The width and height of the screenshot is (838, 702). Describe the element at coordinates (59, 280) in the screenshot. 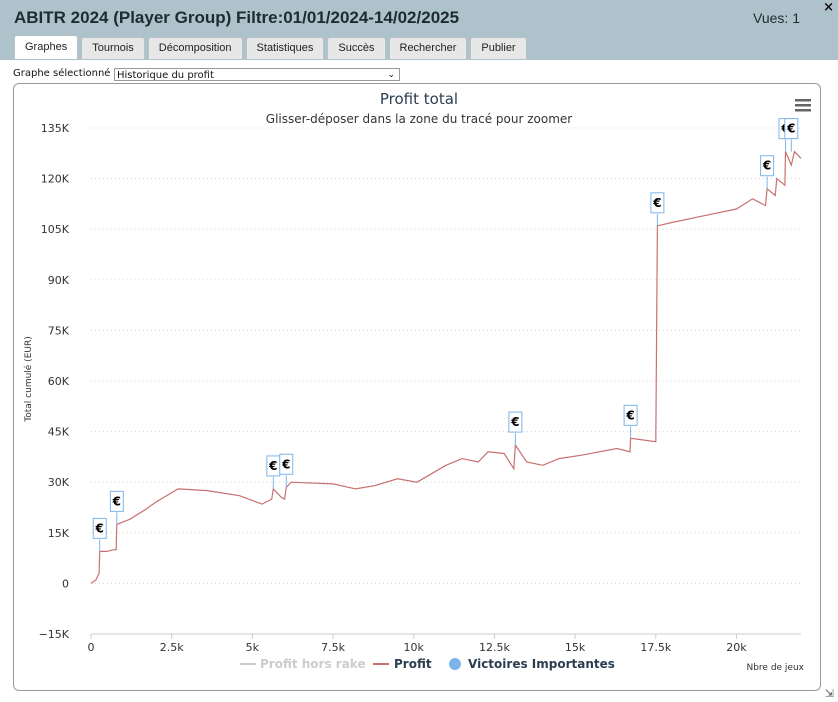

I see `y-tick-label: 90K` at that location.